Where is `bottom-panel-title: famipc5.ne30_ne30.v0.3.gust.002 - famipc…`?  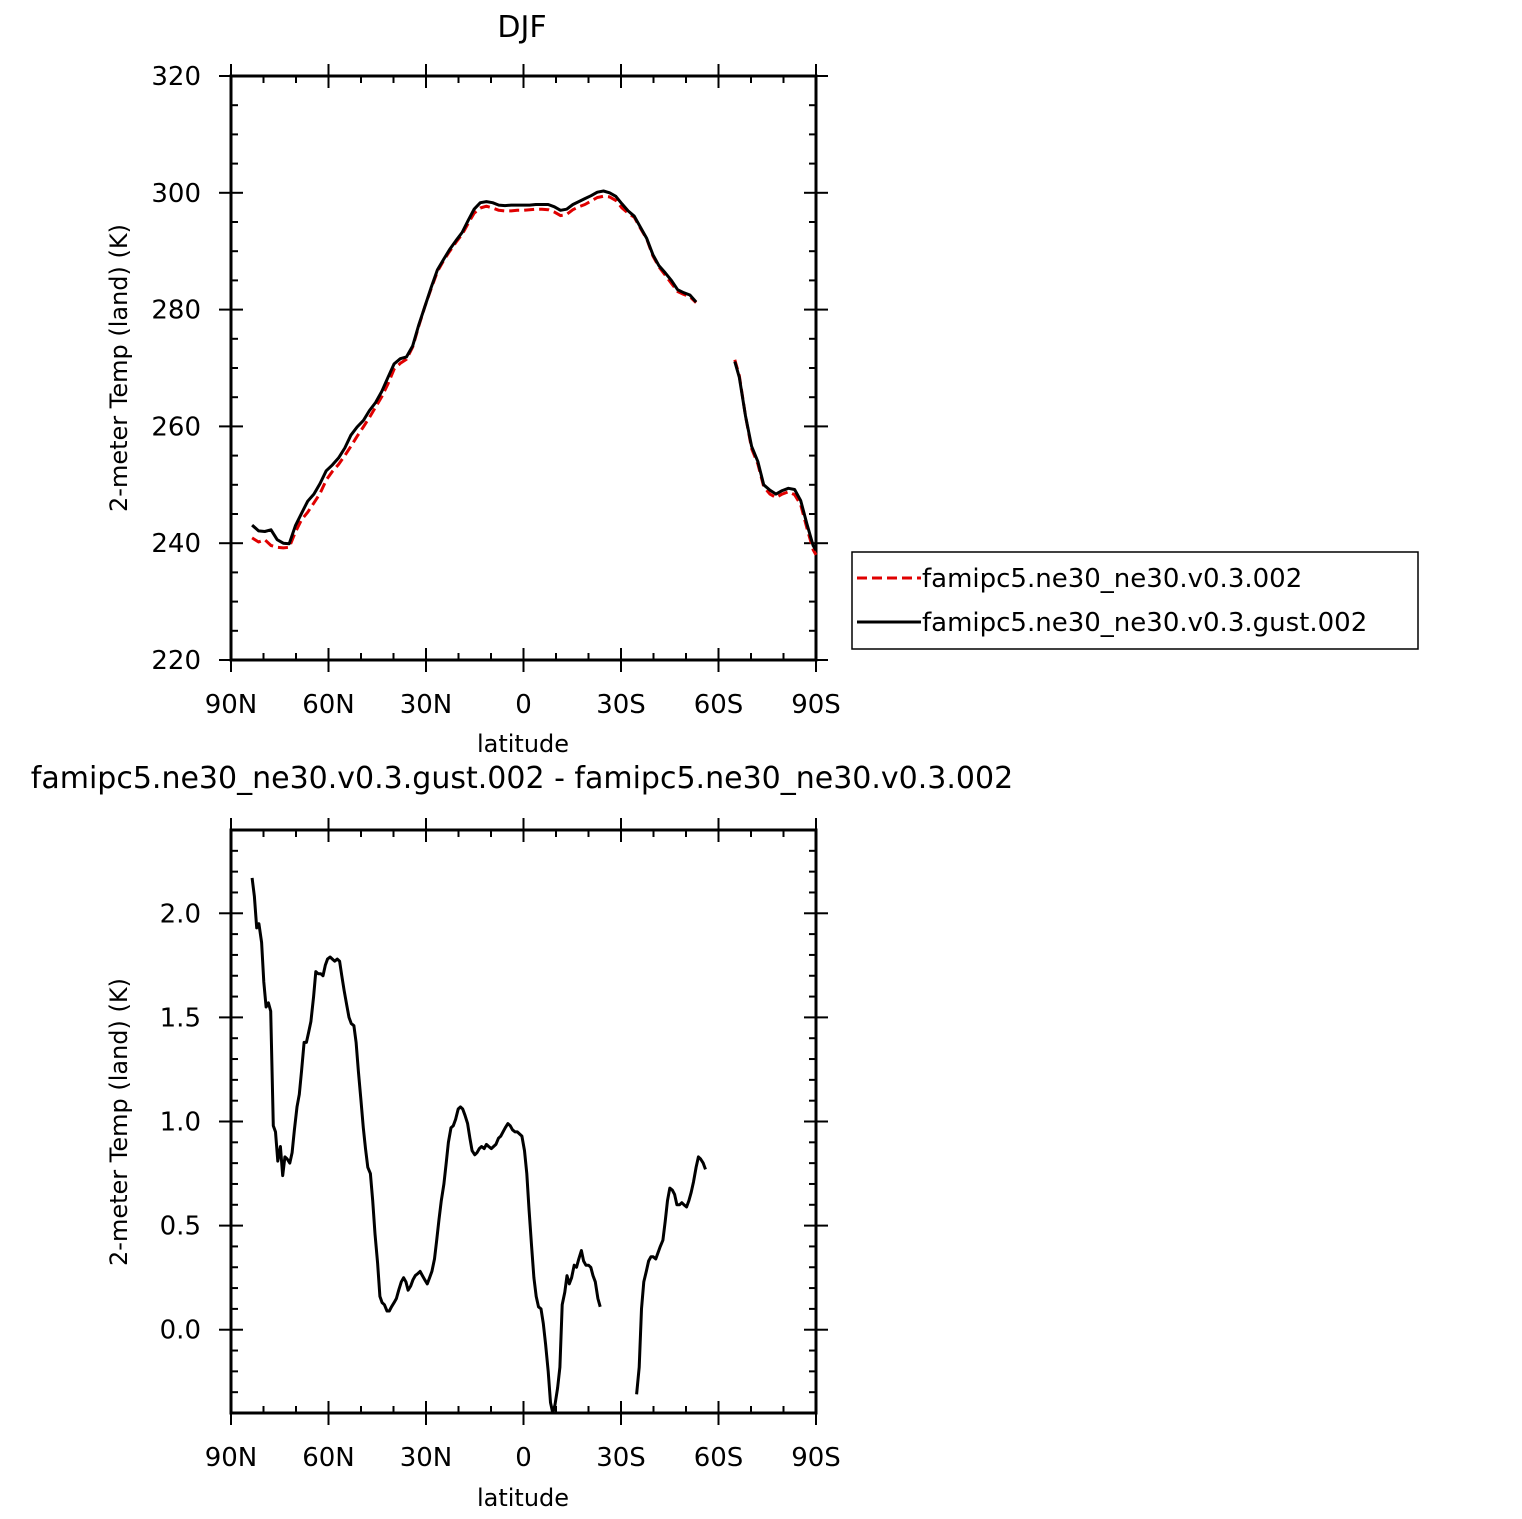 bottom-panel-title: famipc5.ne30_ne30.v0.3.gust.002 - famipc… is located at coordinates (522, 778).